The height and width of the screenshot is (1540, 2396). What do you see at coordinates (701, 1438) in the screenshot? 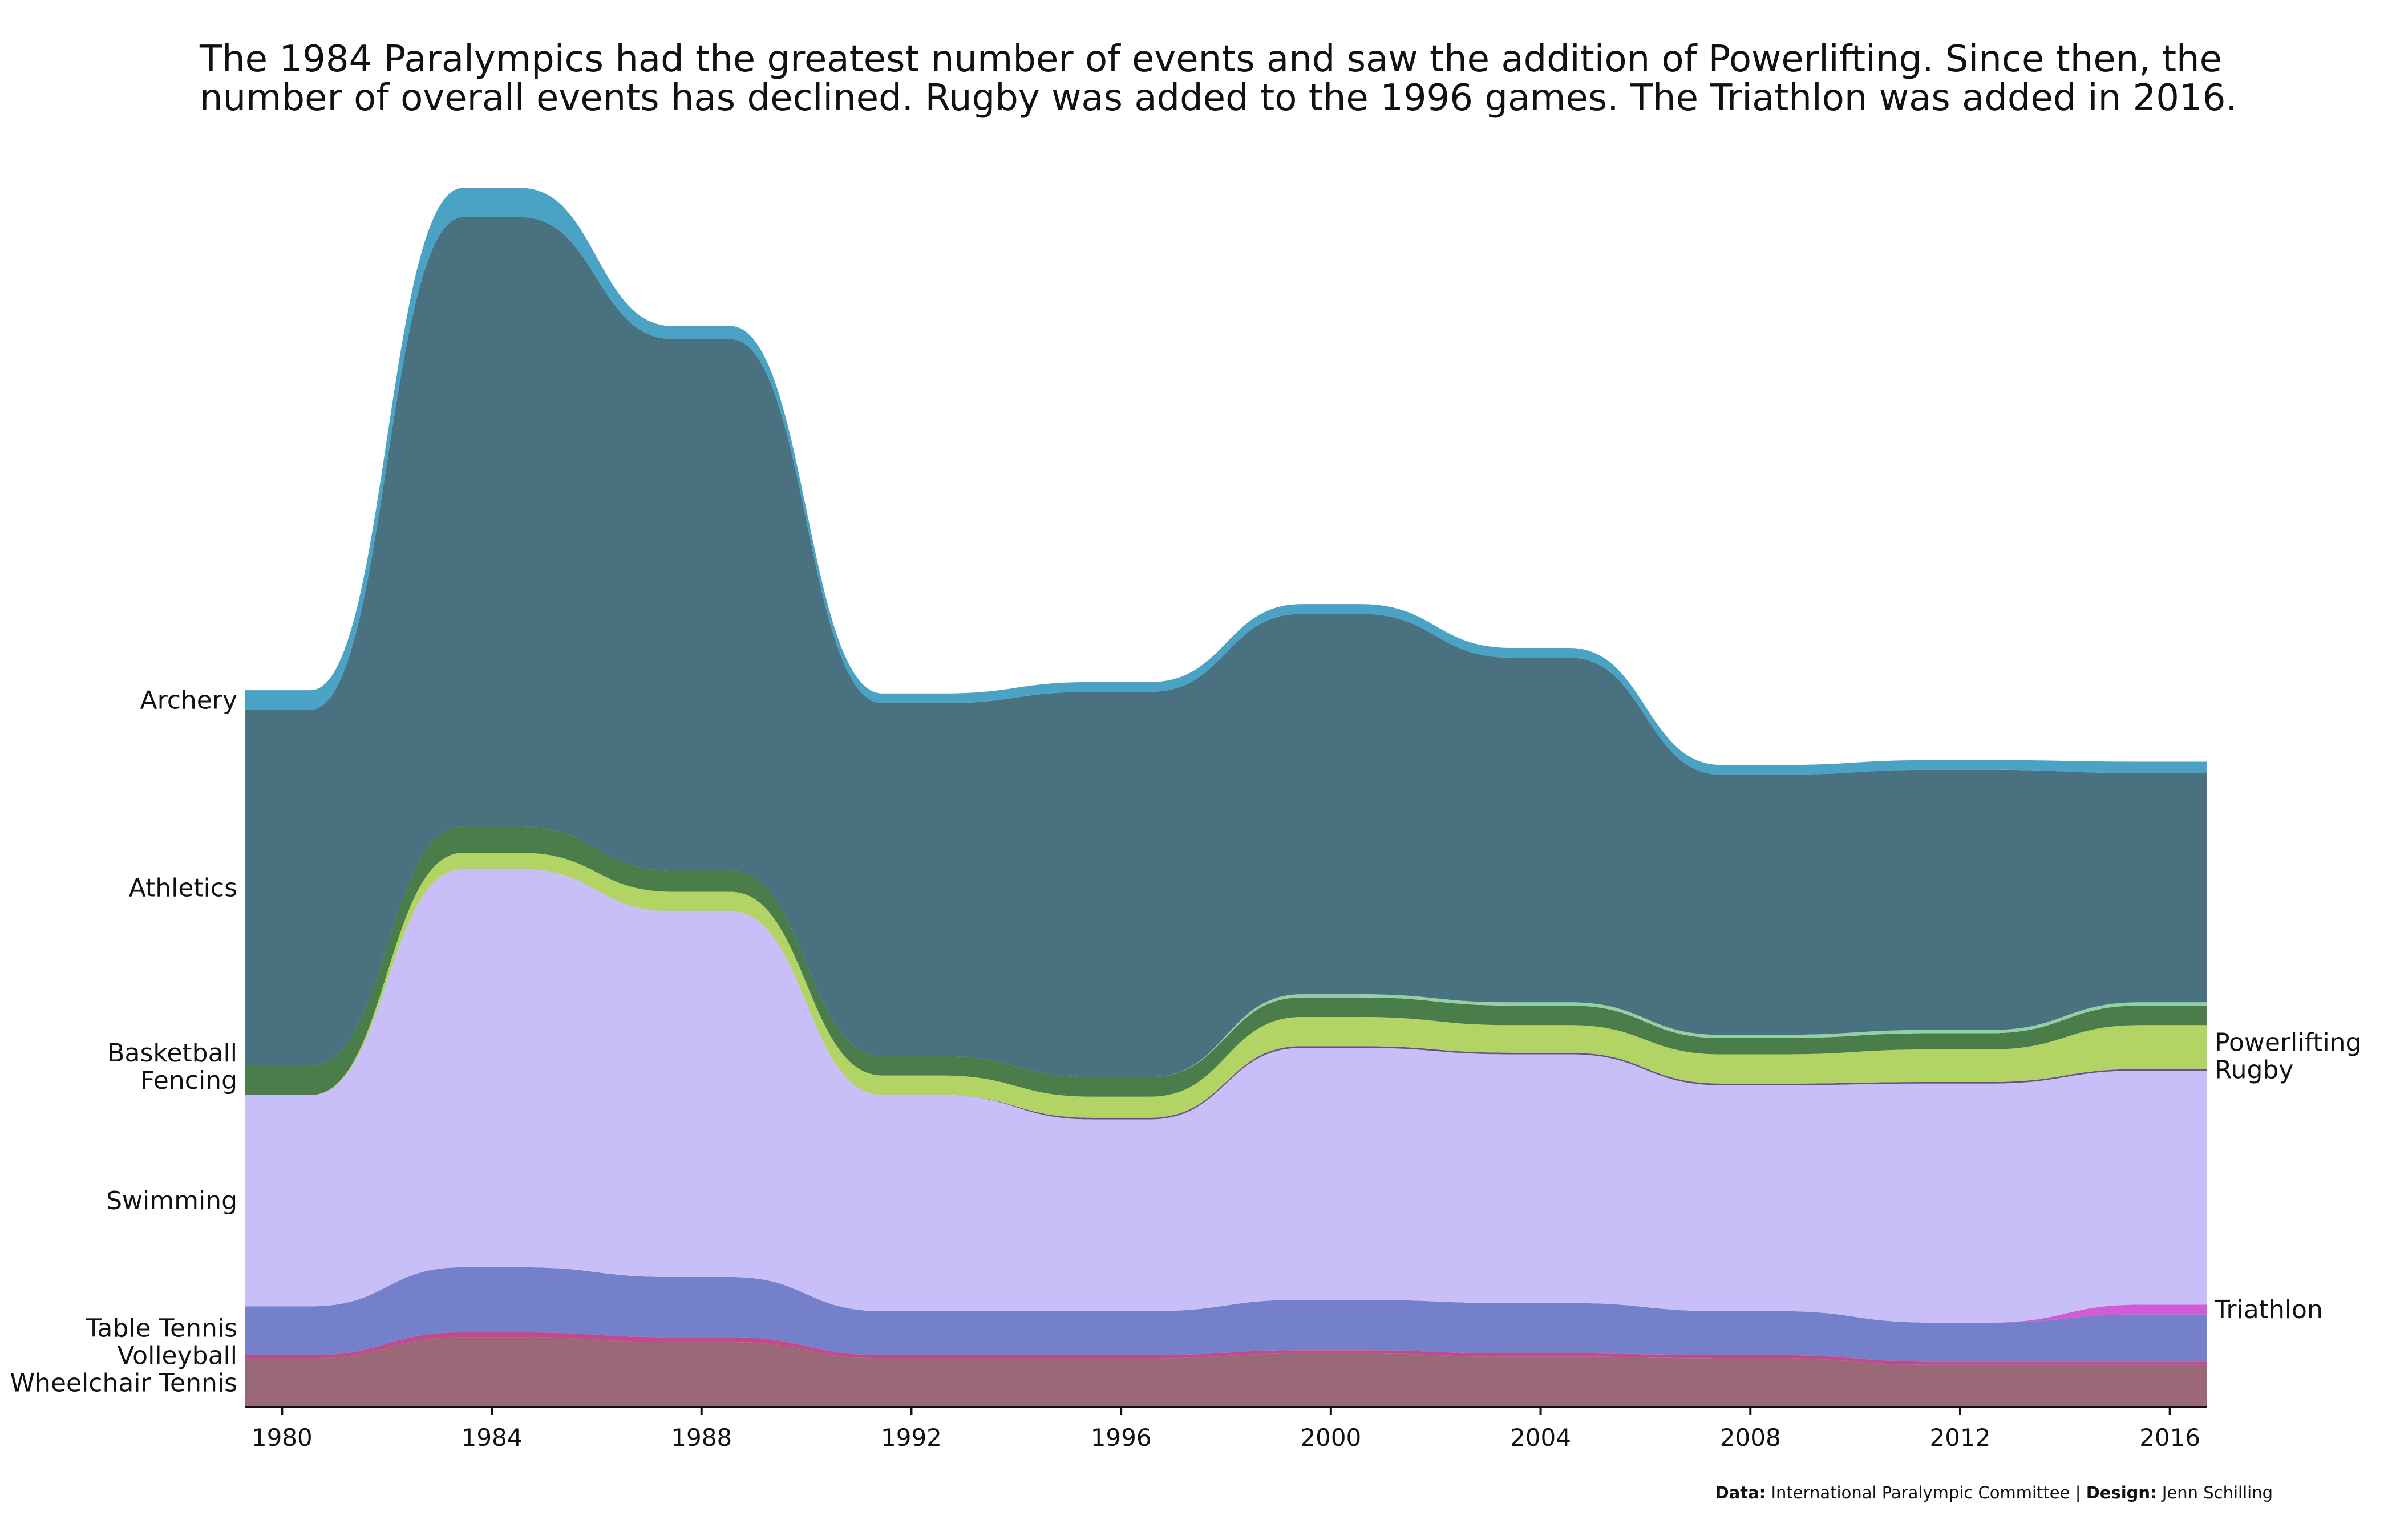
I see `x-tick-label: 1988` at bounding box center [701, 1438].